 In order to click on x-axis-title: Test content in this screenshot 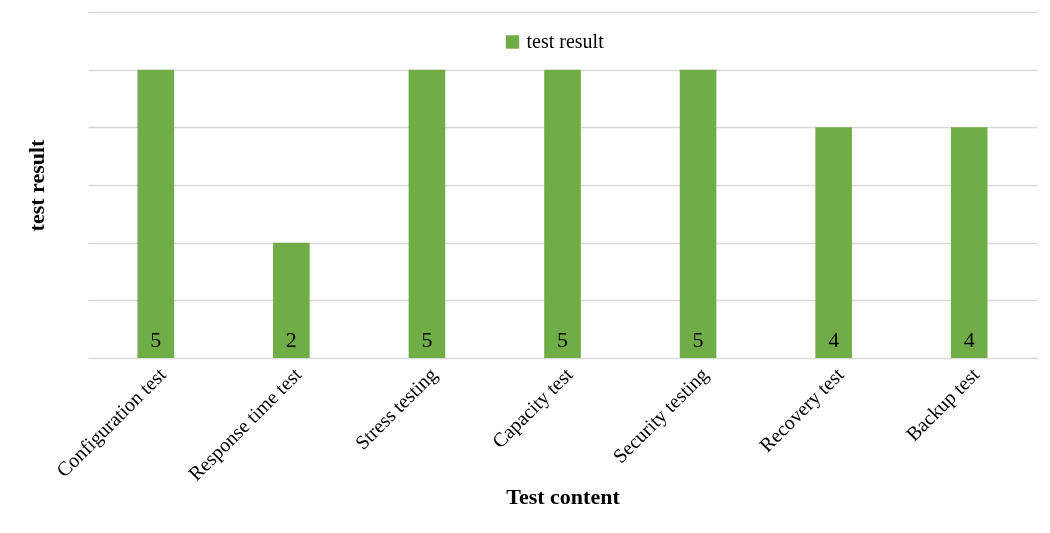, I will do `click(563, 496)`.